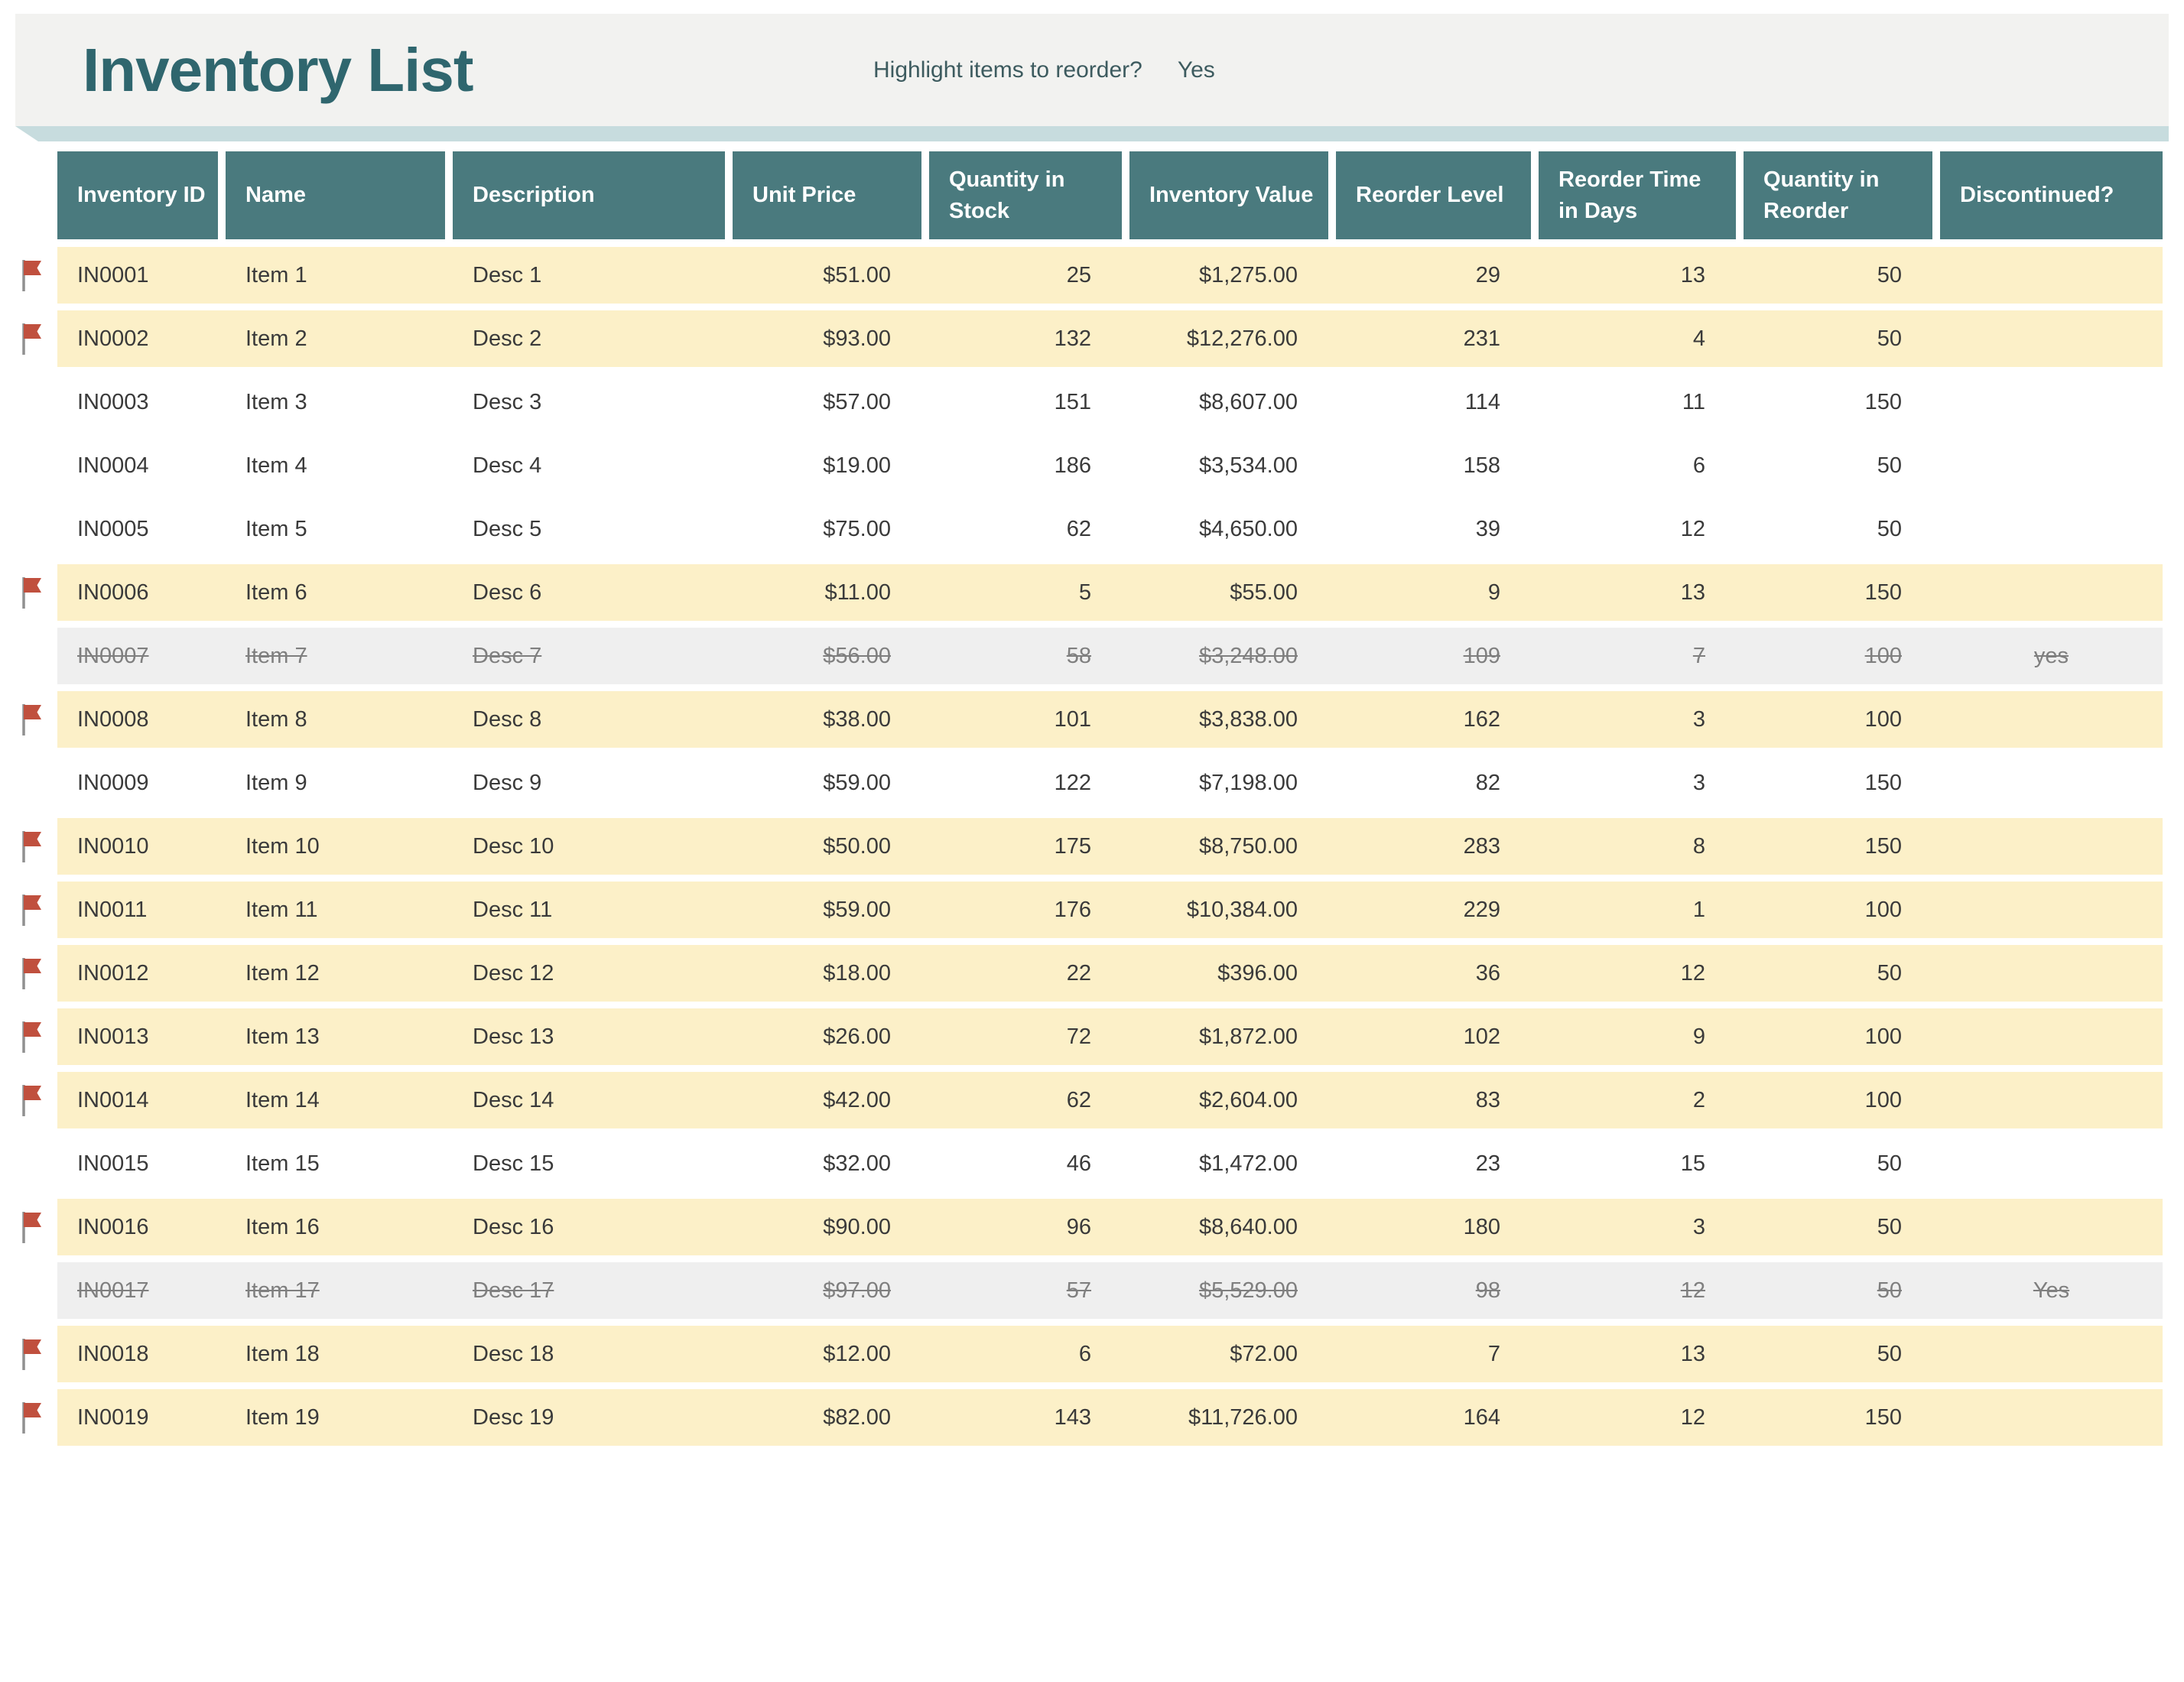  Describe the element at coordinates (276, 719) in the screenshot. I see `cell-name: Item 8` at that location.